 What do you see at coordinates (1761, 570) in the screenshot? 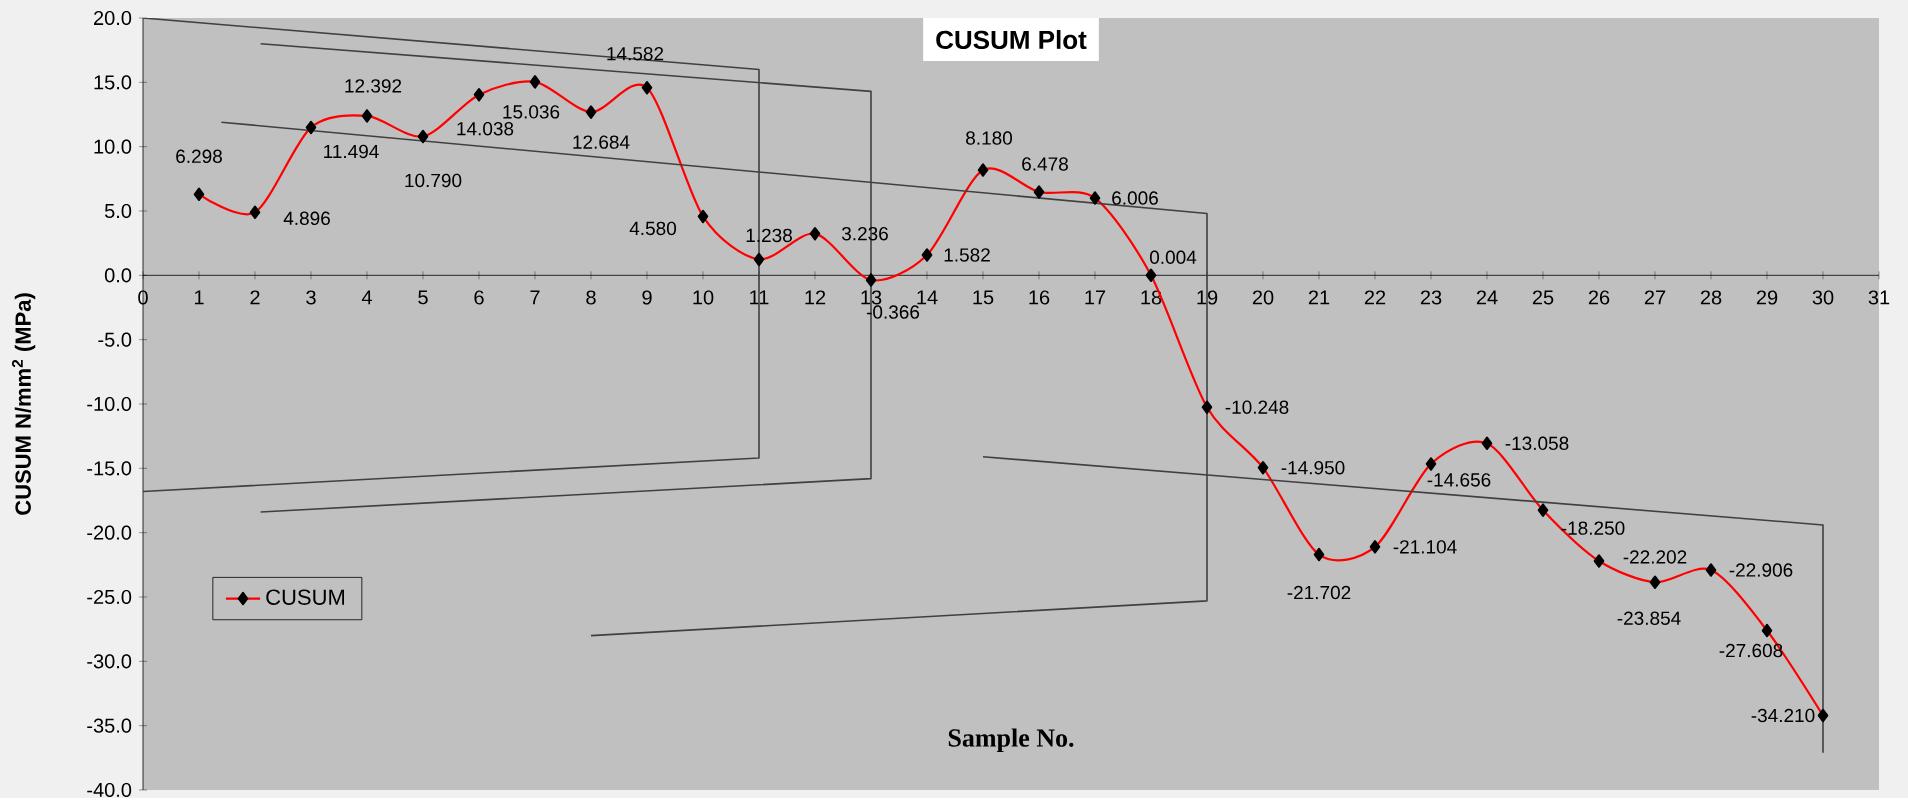
I see `data-label: -22.906` at bounding box center [1761, 570].